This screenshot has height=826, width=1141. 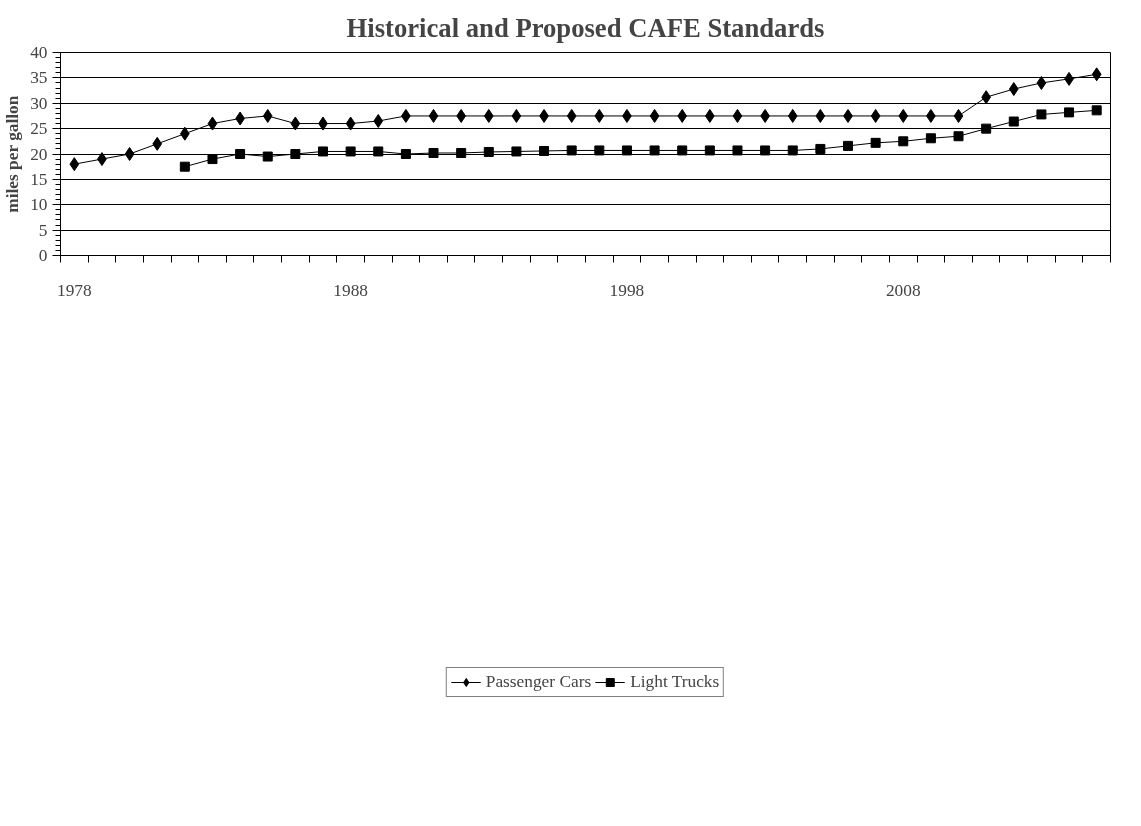 I want to click on x-tick-label: 2008, so click(x=903, y=290).